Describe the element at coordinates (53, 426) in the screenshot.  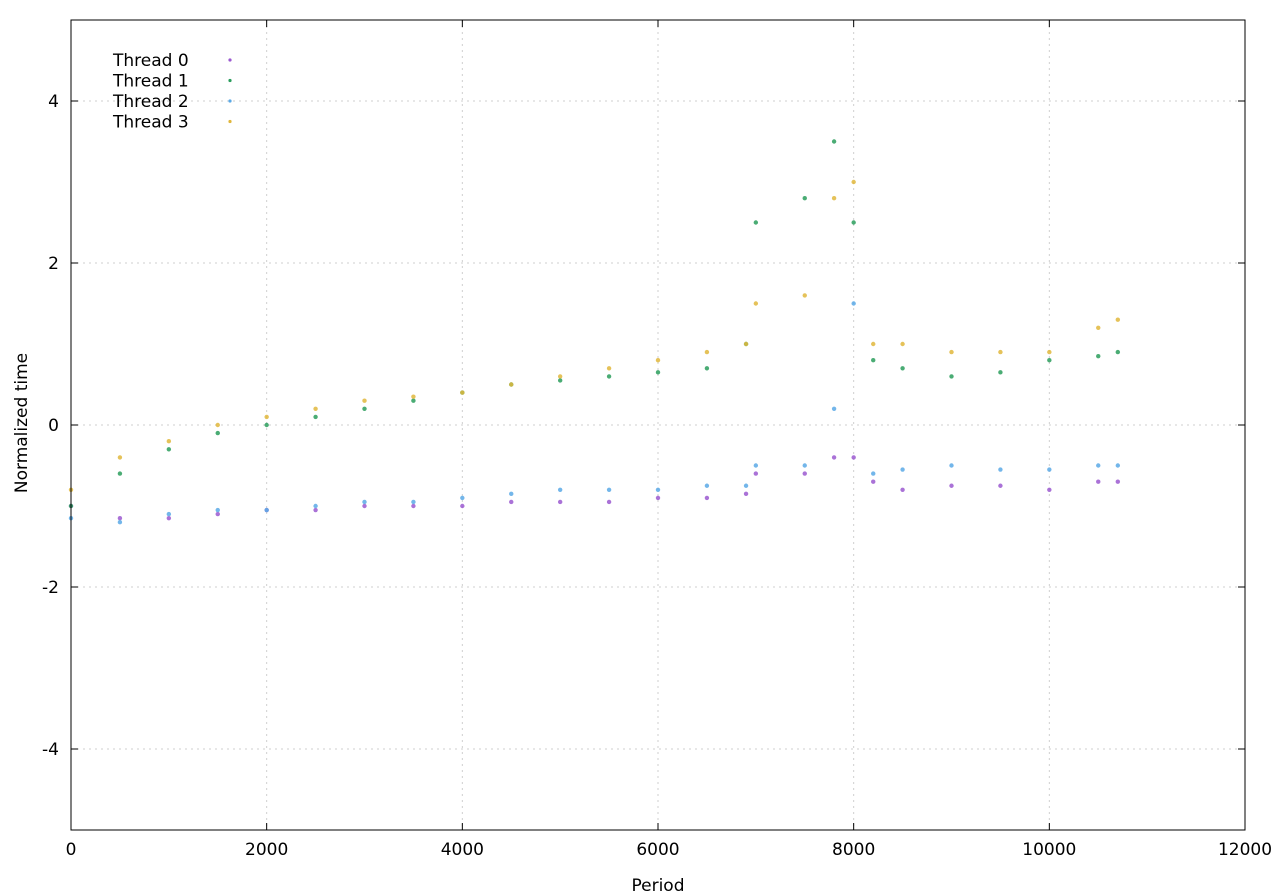
I see `y-tick-label: 0` at that location.